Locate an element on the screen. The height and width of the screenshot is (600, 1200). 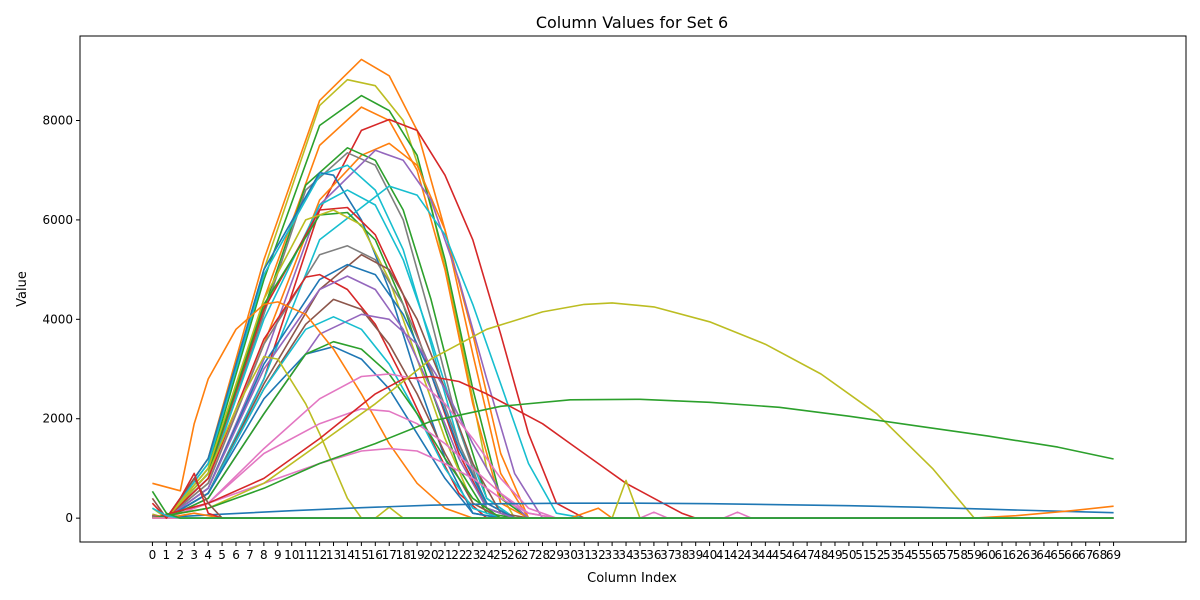
x-tick-label: 15 is located at coordinates (361, 555).